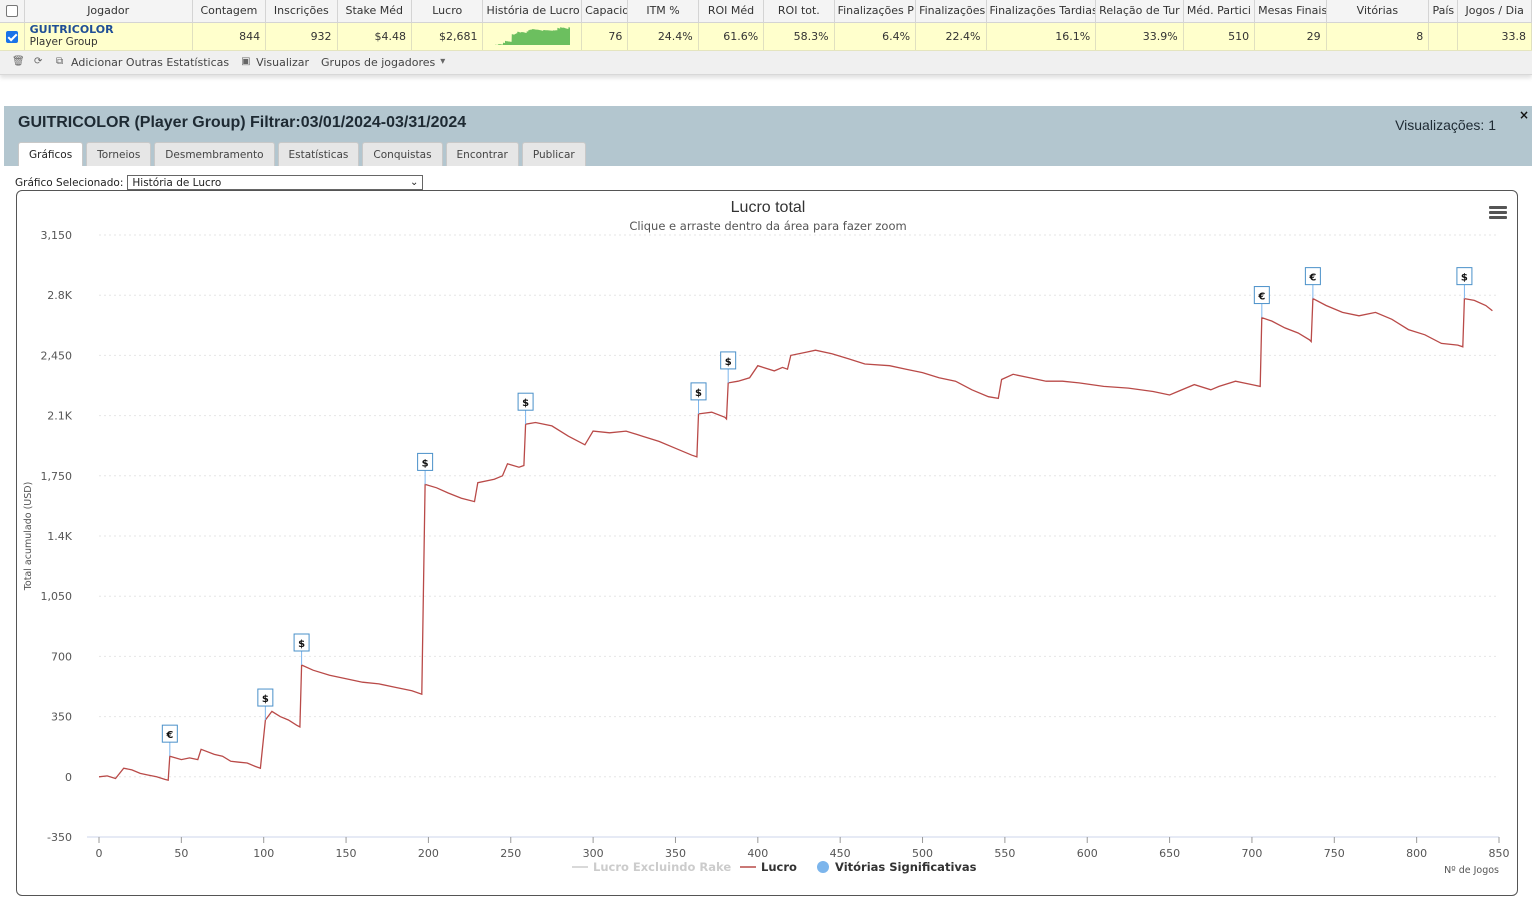  Describe the element at coordinates (951, 11) in the screenshot. I see `col-header-finalizacoes: Finalizações` at that location.